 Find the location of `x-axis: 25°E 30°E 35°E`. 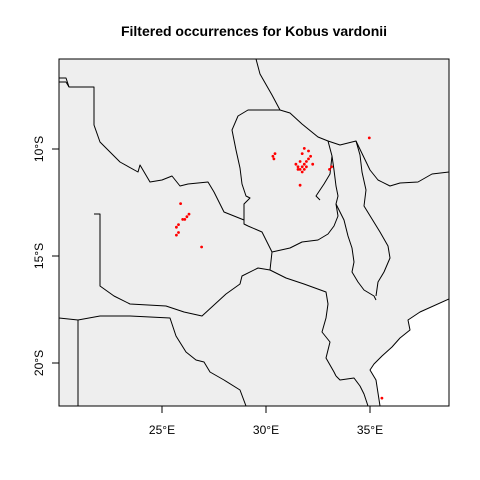

x-axis: 25°E 30°E 35°E is located at coordinates (266, 421).